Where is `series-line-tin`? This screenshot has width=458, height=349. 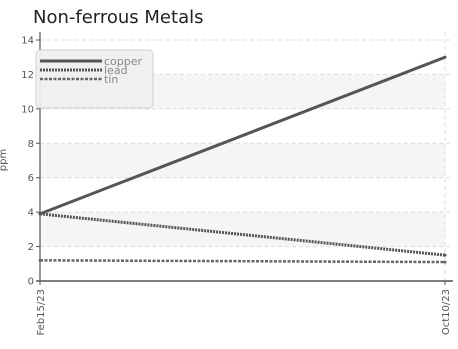 series-line-tin is located at coordinates (242, 261).